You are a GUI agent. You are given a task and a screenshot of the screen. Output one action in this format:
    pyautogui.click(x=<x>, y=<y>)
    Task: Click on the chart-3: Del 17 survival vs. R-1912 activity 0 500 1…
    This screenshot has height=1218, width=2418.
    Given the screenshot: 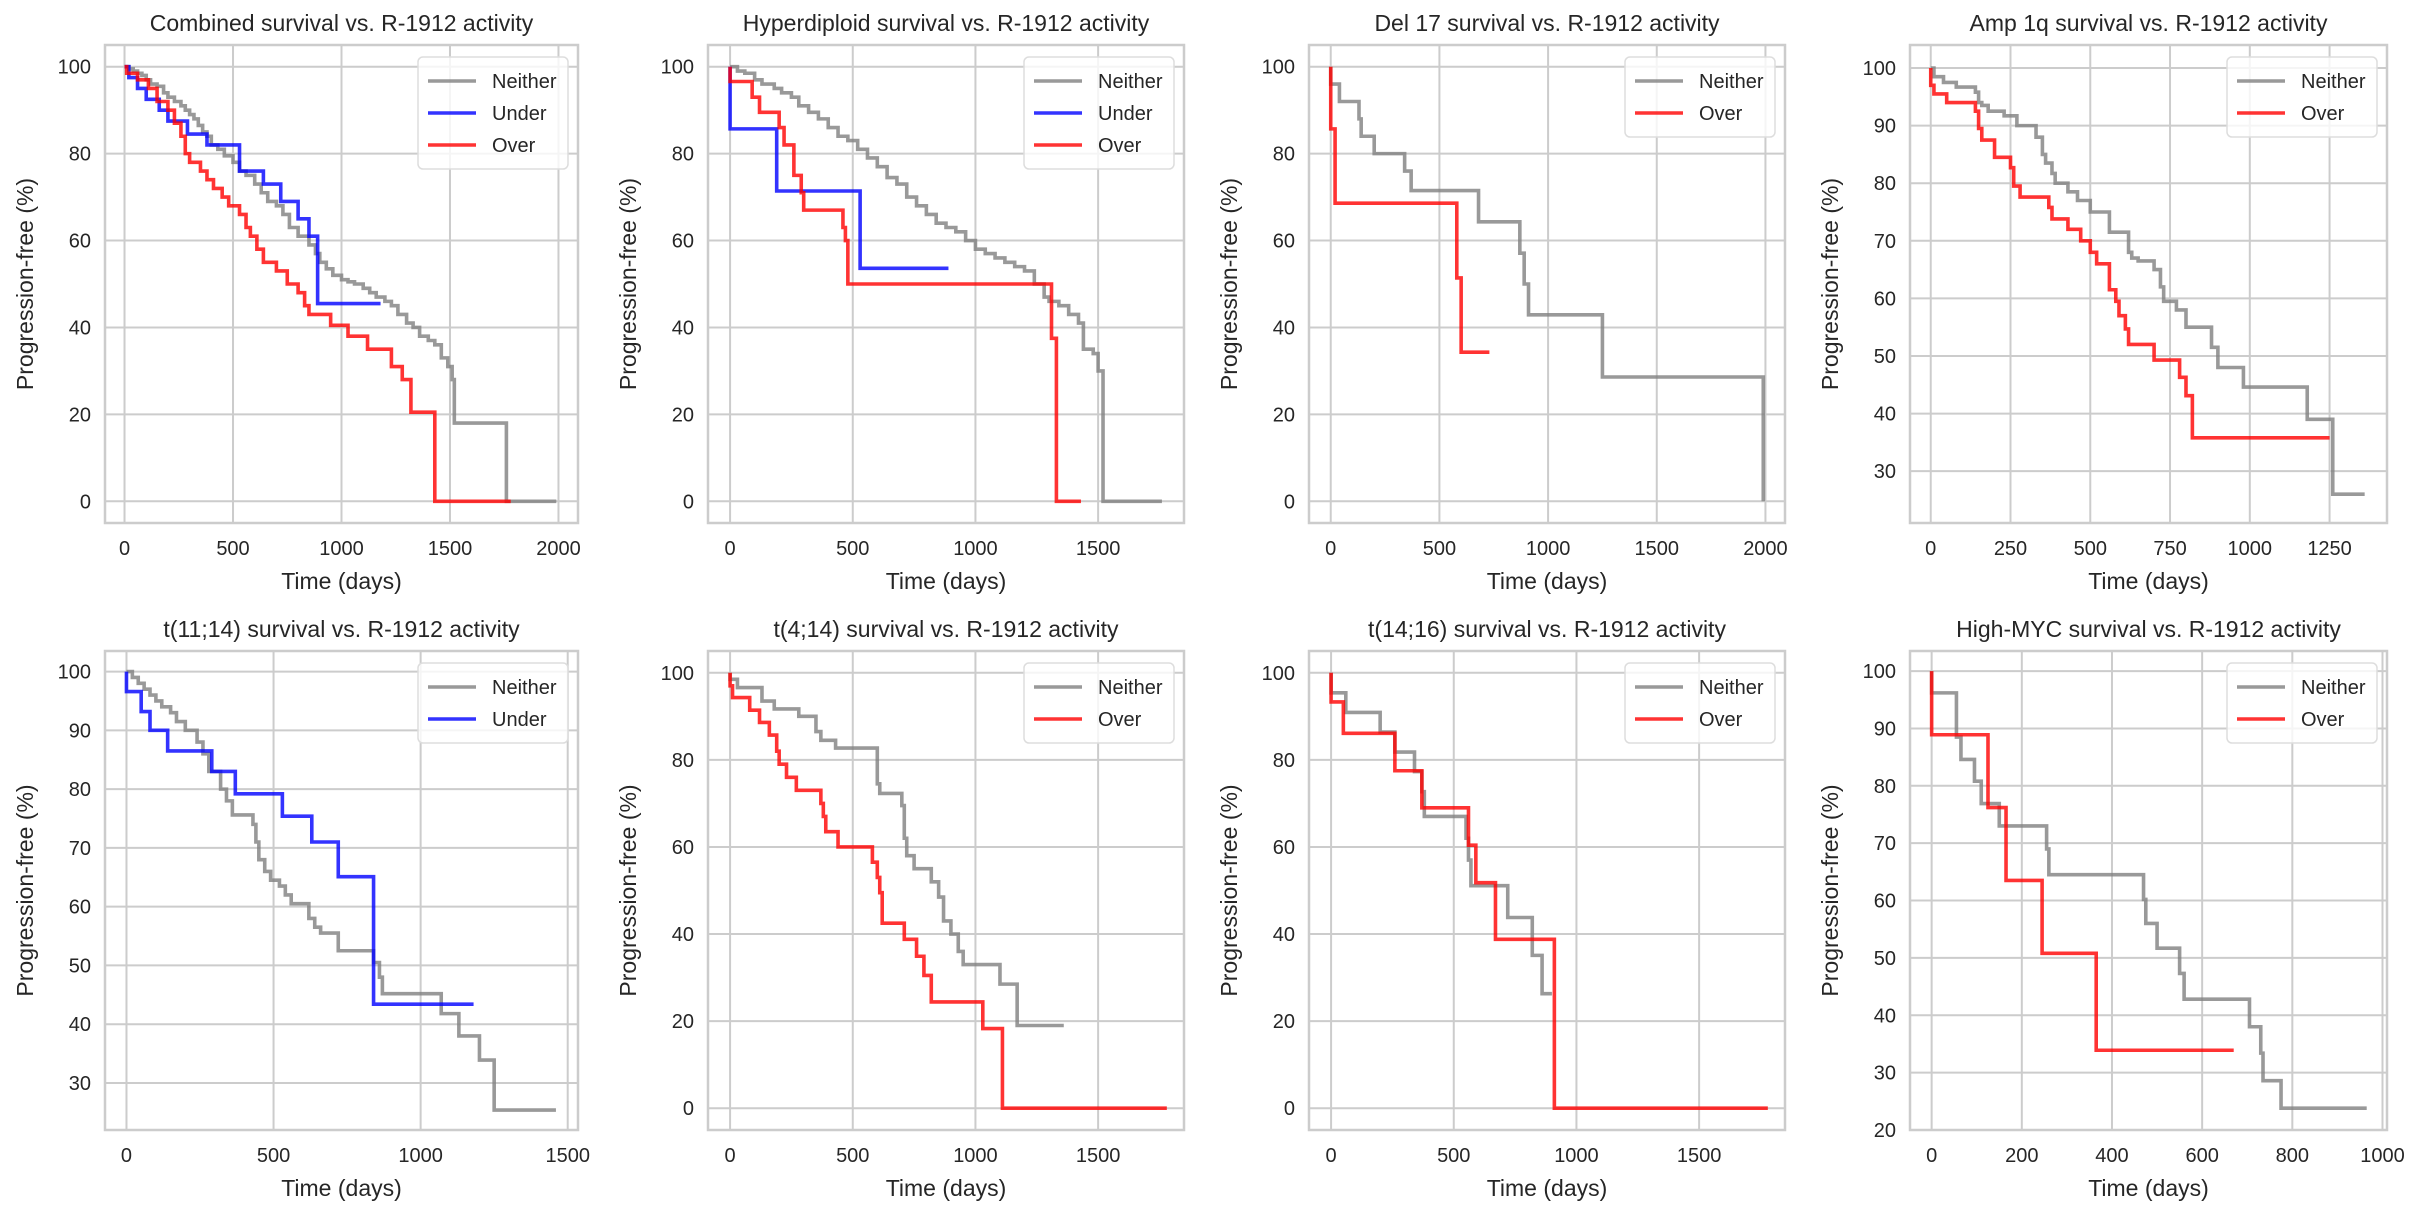 What is the action you would take?
    pyautogui.click(x=1502, y=302)
    